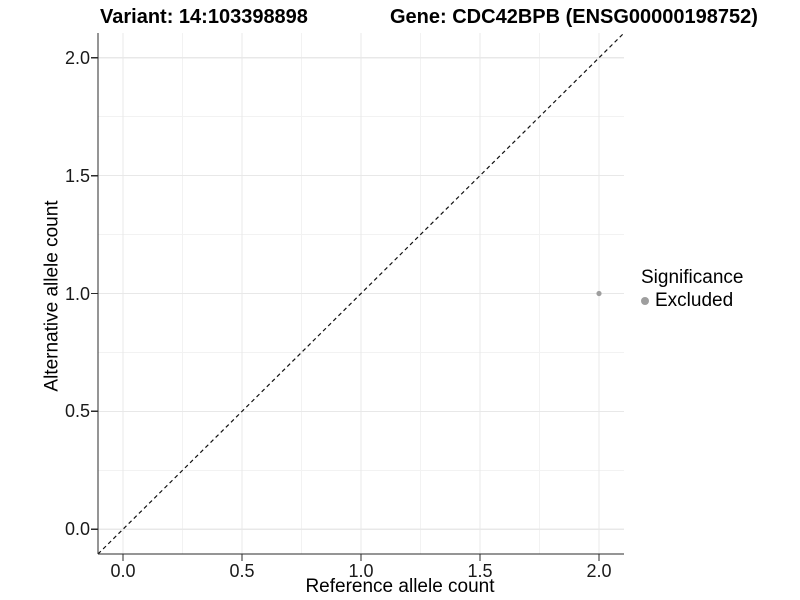 The image size is (800, 600). What do you see at coordinates (574, 17) in the screenshot?
I see `gene-title: Gene: CDC42BPB (ENSG00000198752)` at bounding box center [574, 17].